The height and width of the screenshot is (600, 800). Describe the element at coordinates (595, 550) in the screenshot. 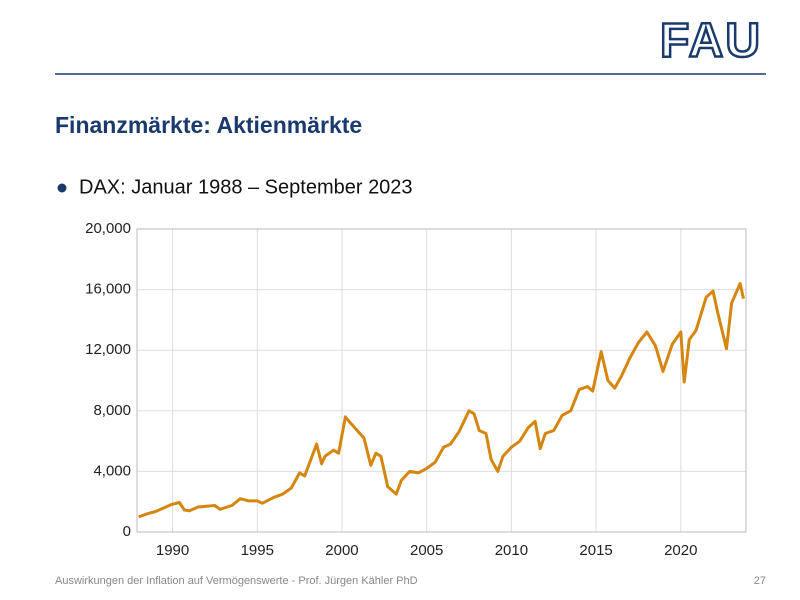

I see `x-tick-label: 2015` at that location.